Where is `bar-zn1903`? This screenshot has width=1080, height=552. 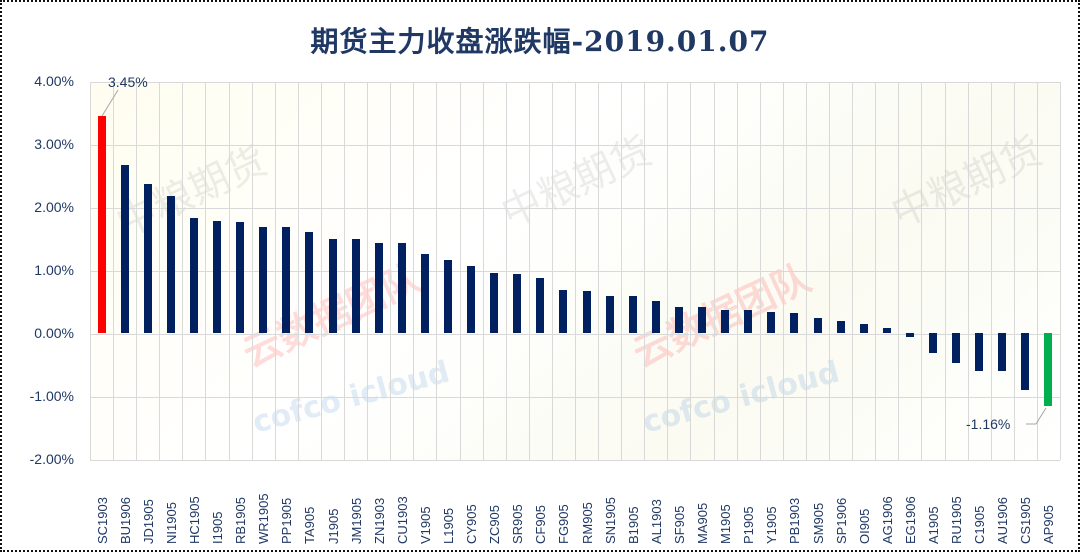 bar-zn1903 is located at coordinates (378, 287).